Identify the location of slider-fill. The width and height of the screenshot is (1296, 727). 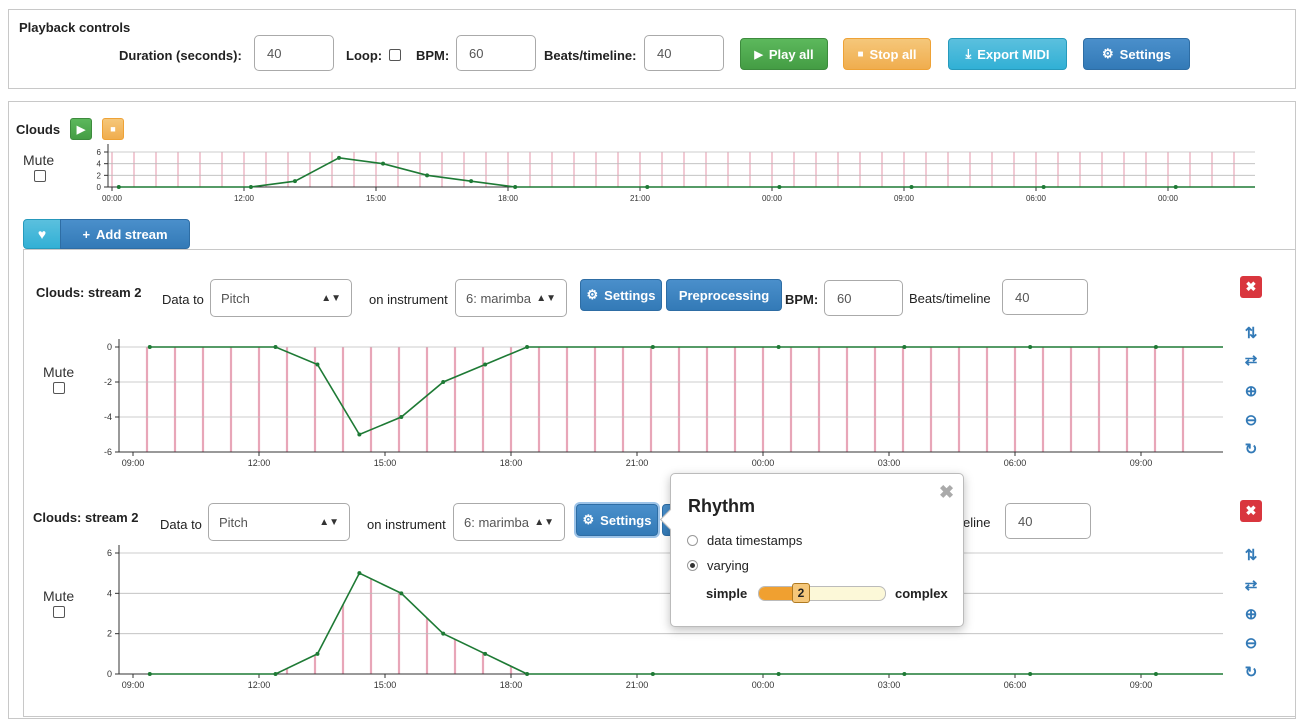
(777, 593).